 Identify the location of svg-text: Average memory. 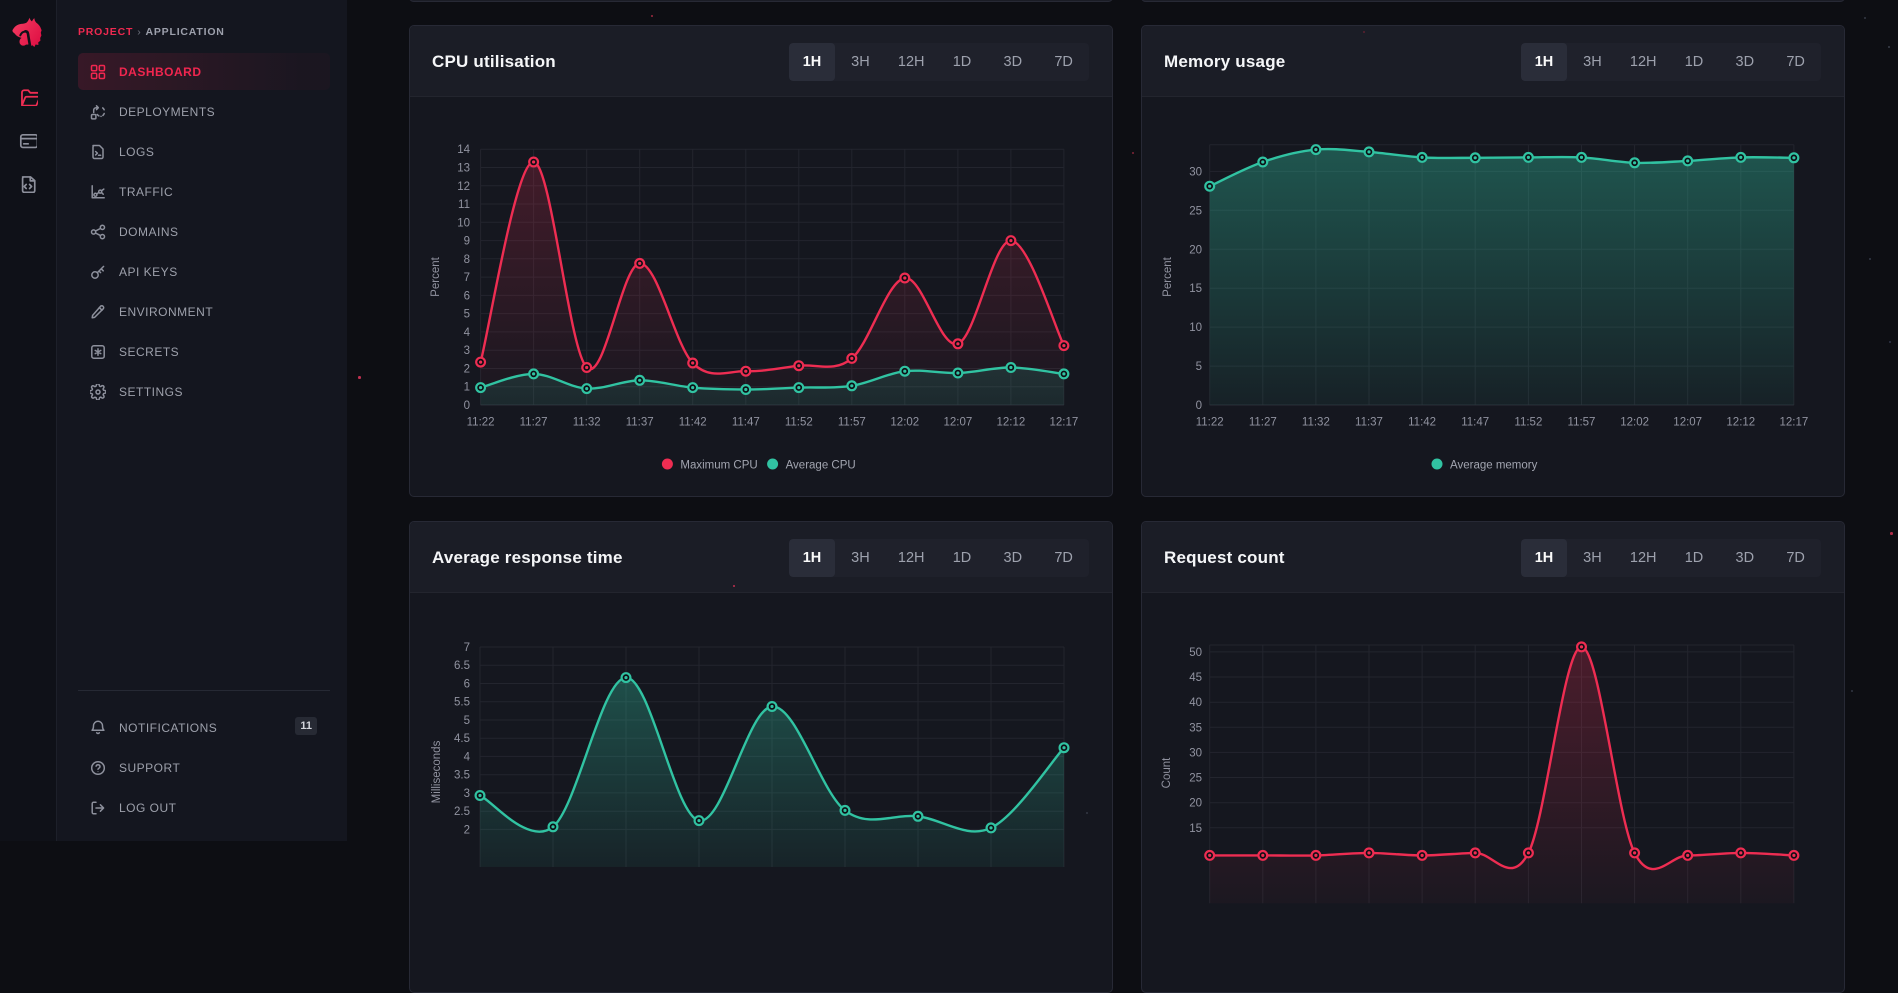
(1494, 466).